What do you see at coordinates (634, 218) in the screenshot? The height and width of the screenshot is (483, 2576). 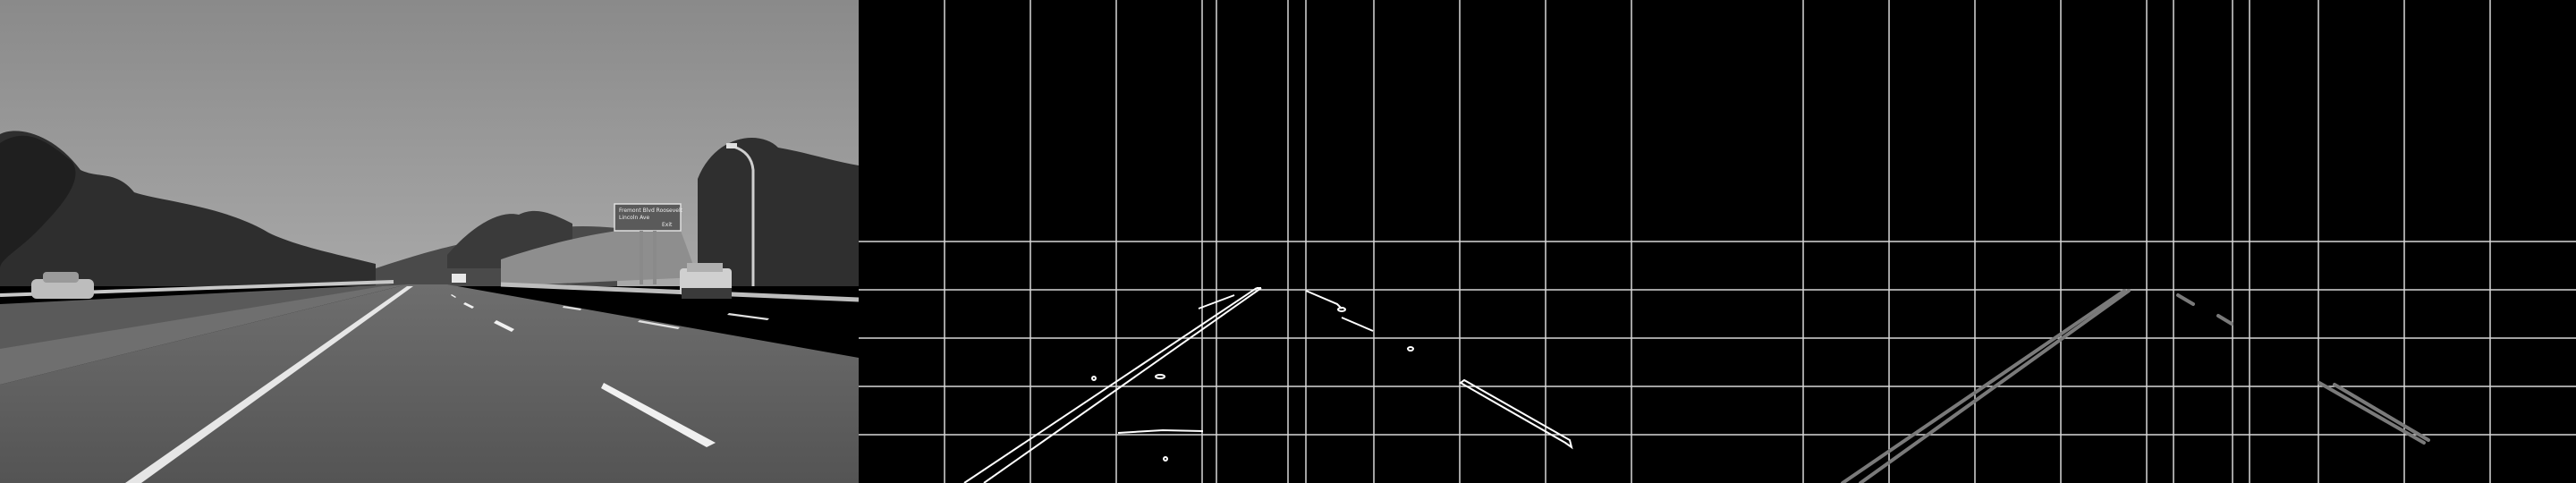 I see `sign-line-2: Lincoln Ave` at bounding box center [634, 218].